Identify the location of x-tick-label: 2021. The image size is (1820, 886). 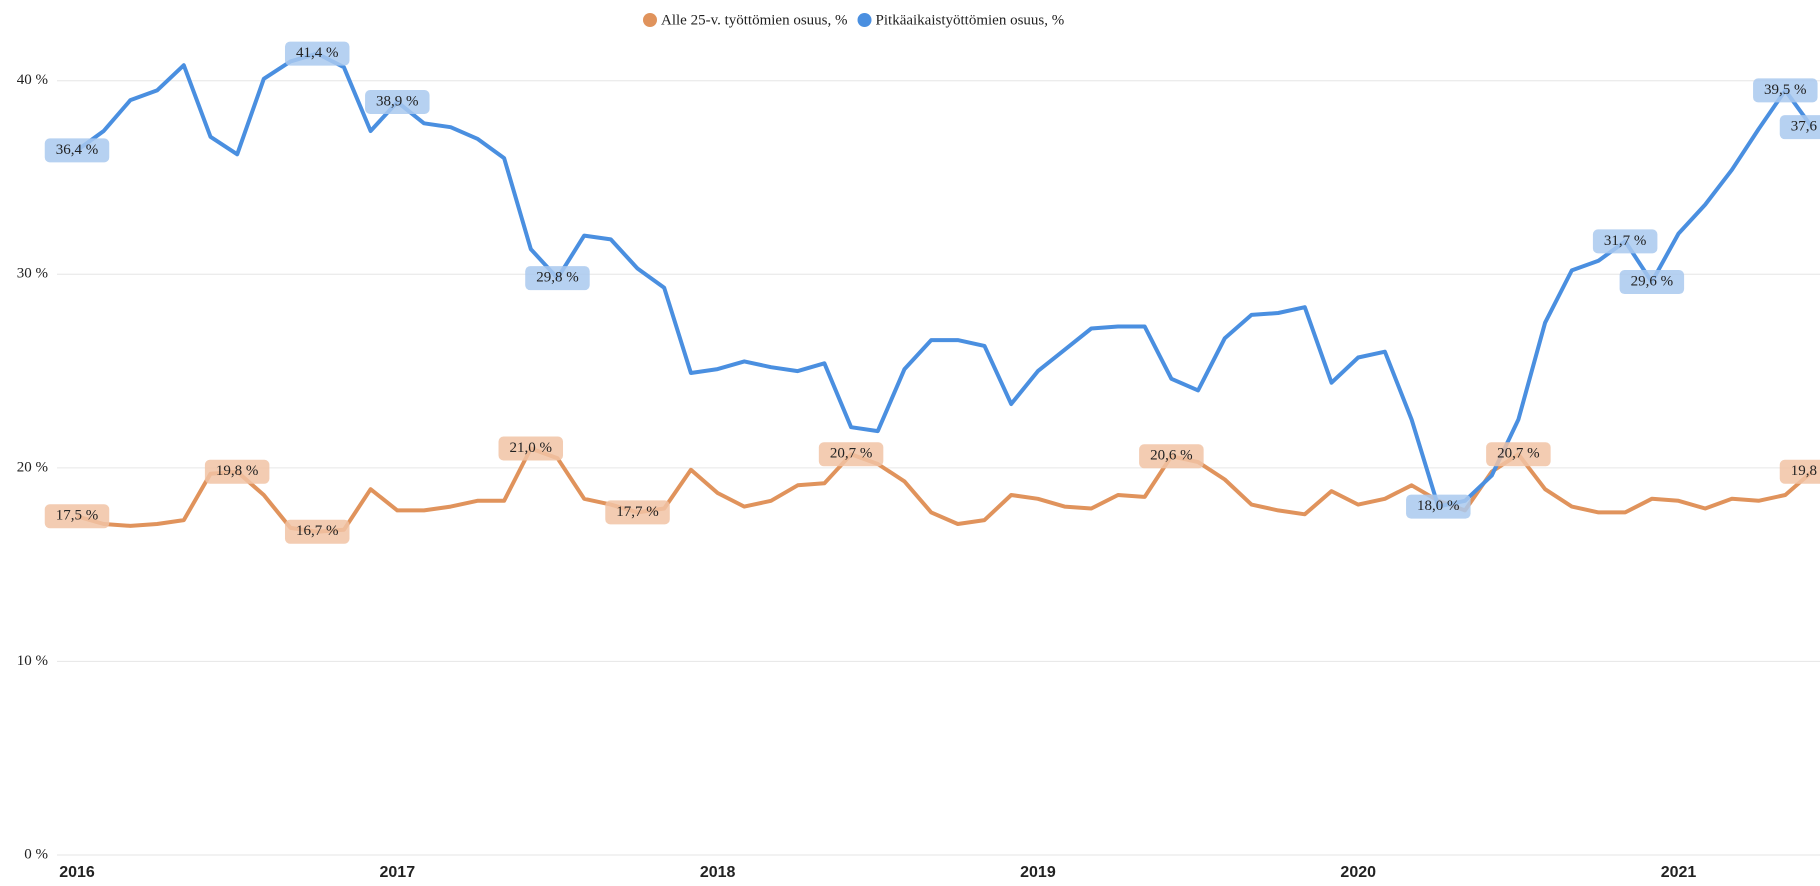
(1679, 872).